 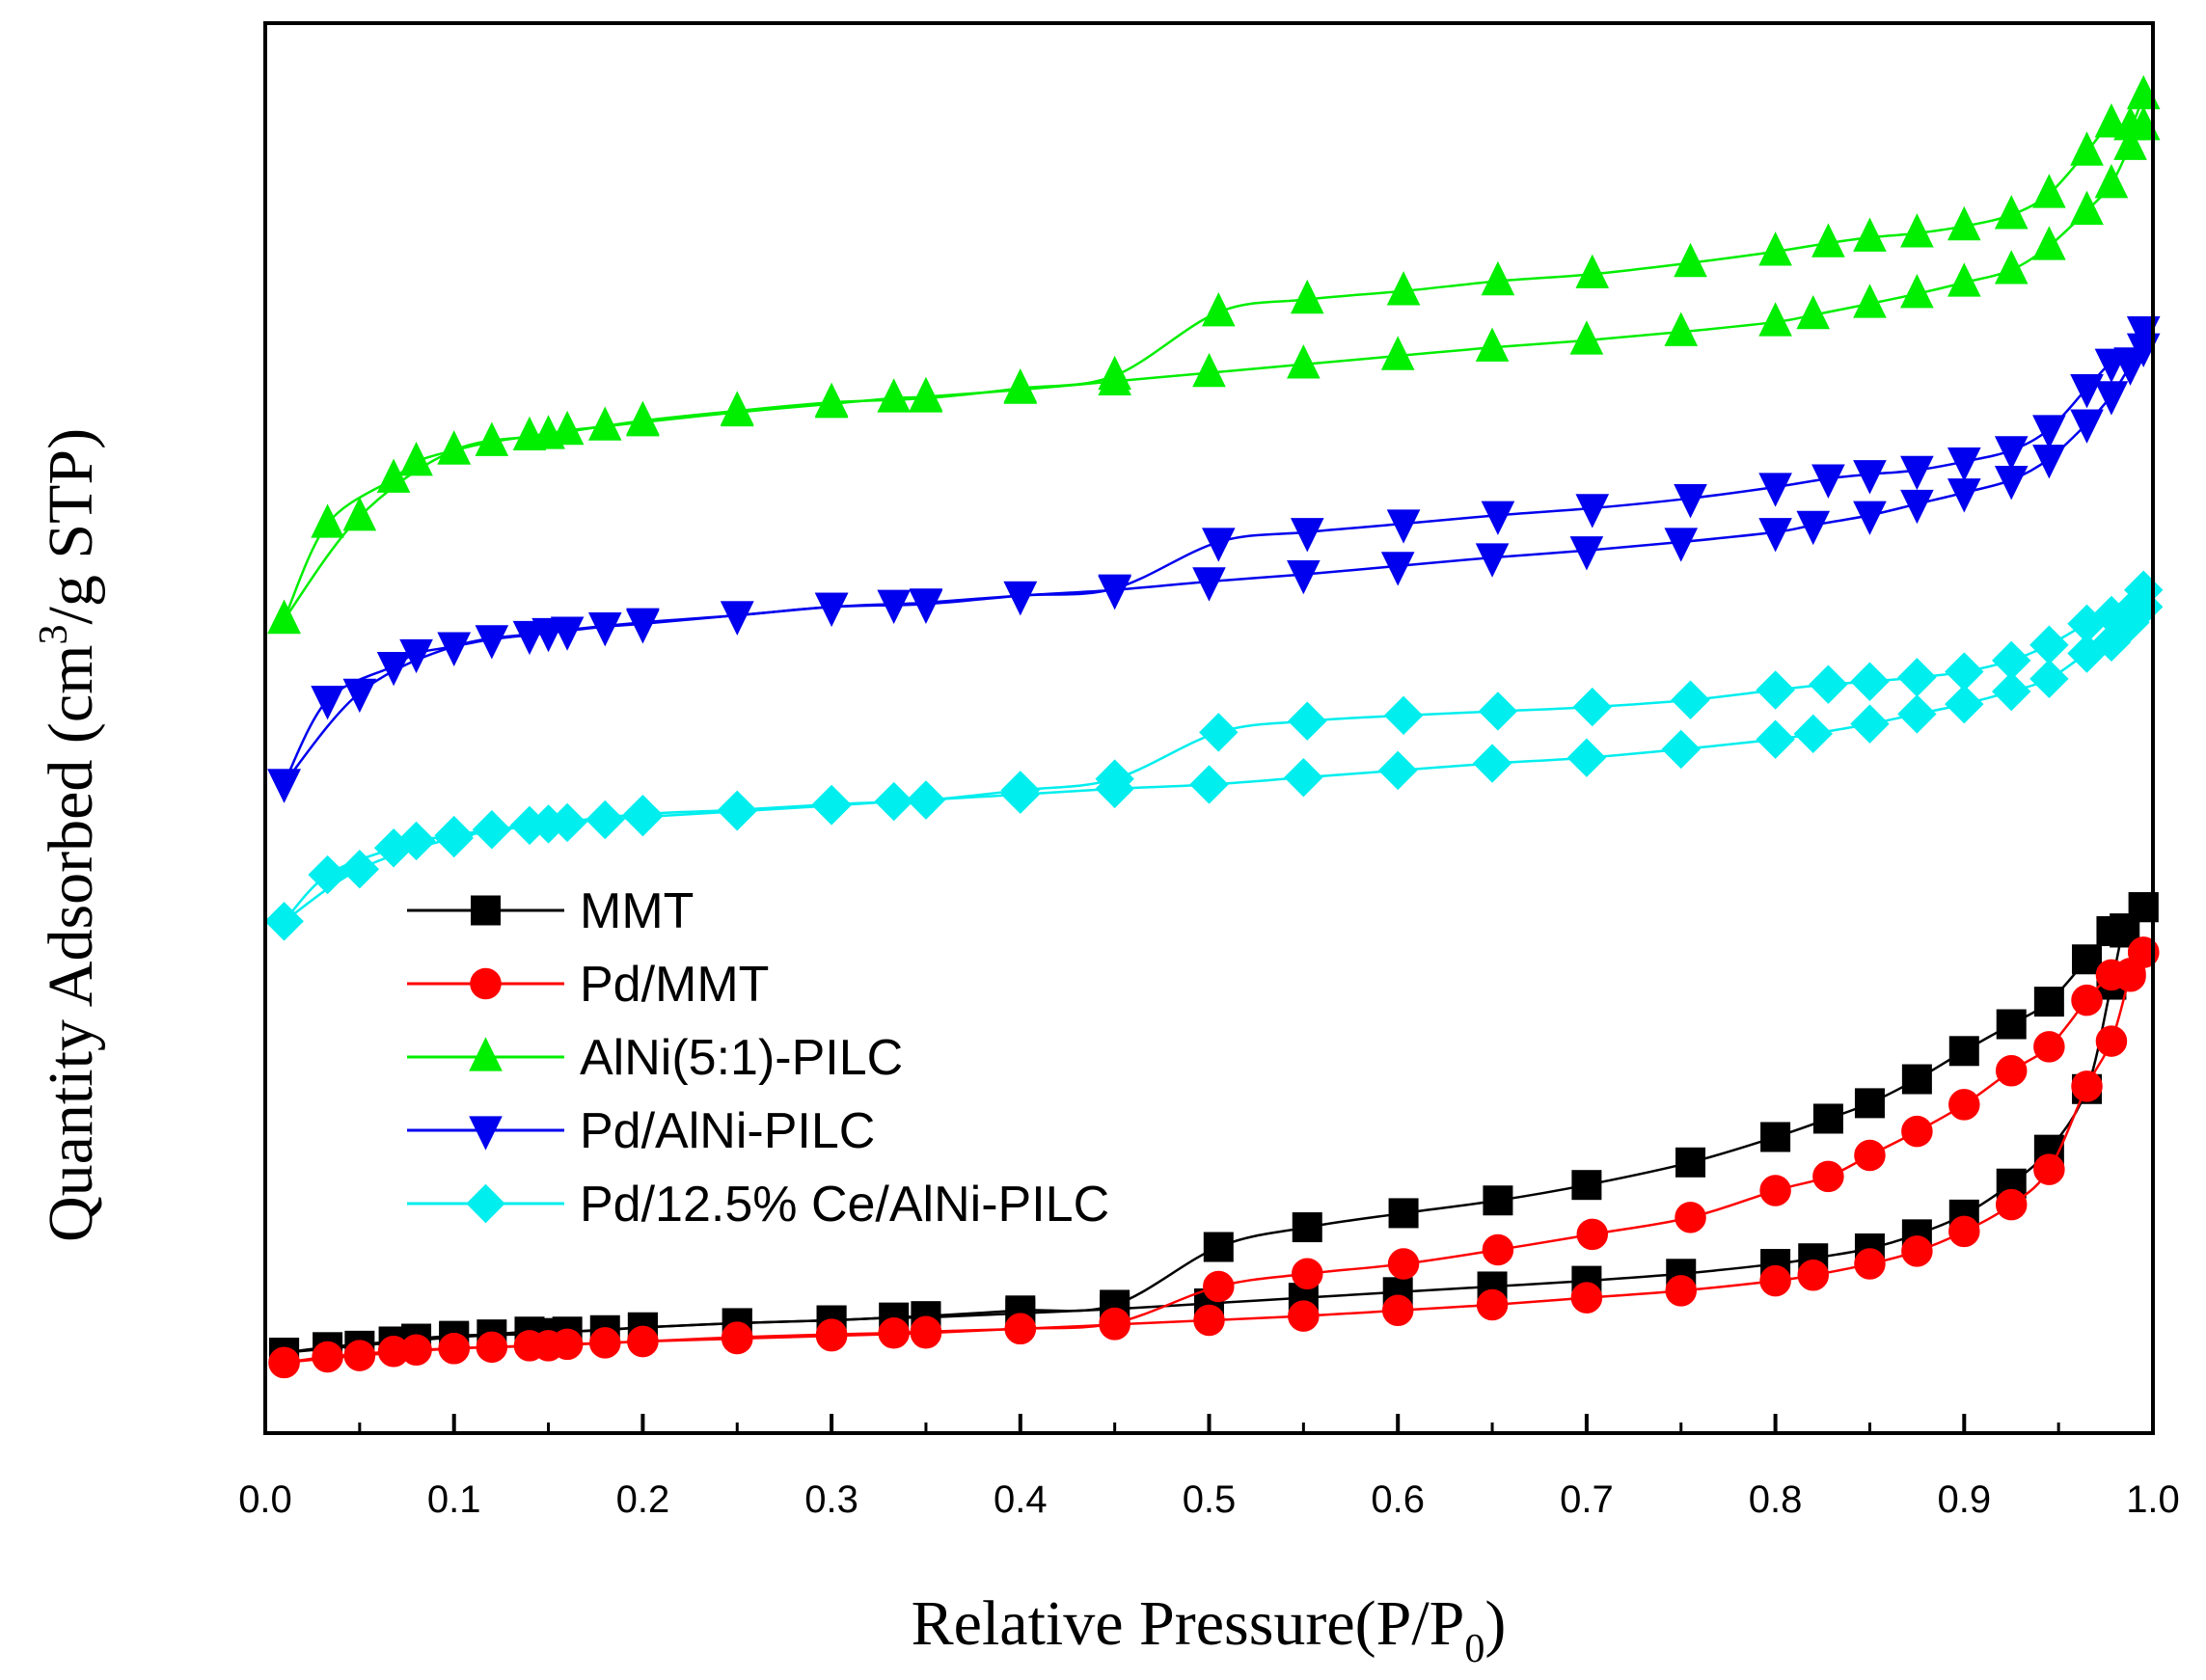 I want to click on legend-entry: Pd/AlNi-PILC, so click(x=641, y=1131).